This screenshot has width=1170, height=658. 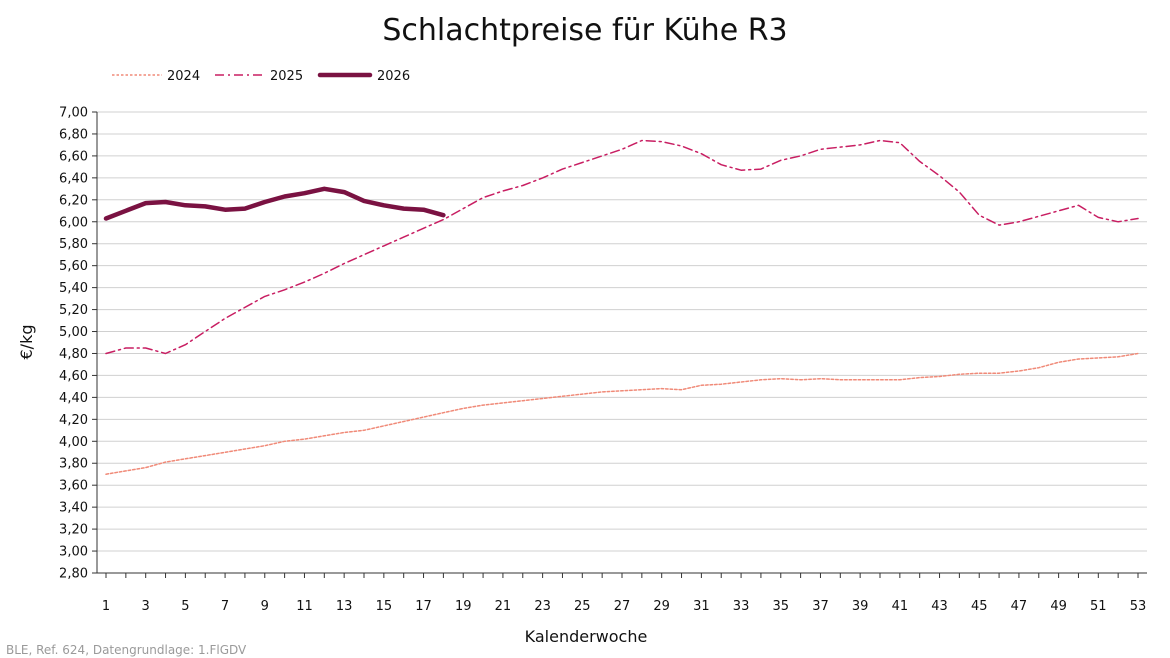 What do you see at coordinates (73, 134) in the screenshot?
I see `y-tick-label: 6,80` at bounding box center [73, 134].